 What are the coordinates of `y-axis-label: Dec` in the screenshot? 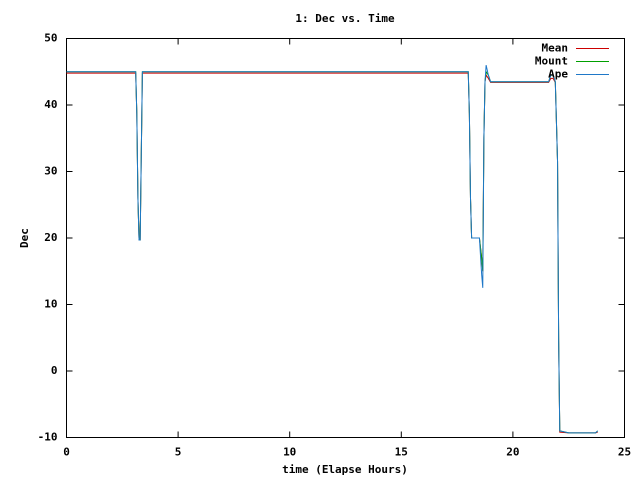 It's located at (24, 238).